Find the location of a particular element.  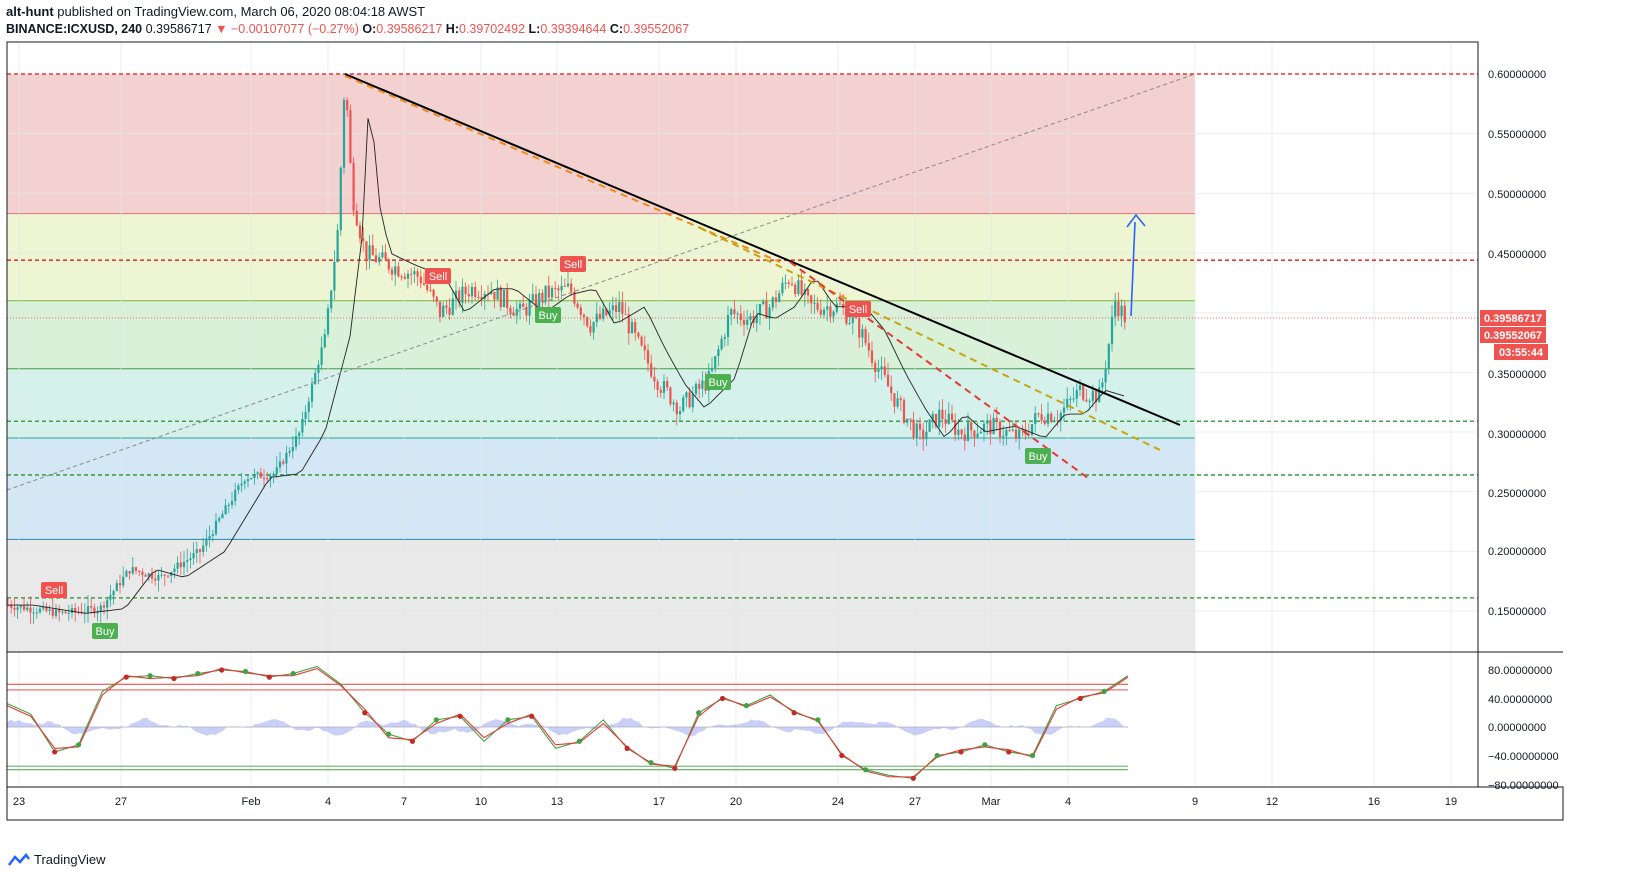

close-value: 0.39552067 is located at coordinates (656, 29).